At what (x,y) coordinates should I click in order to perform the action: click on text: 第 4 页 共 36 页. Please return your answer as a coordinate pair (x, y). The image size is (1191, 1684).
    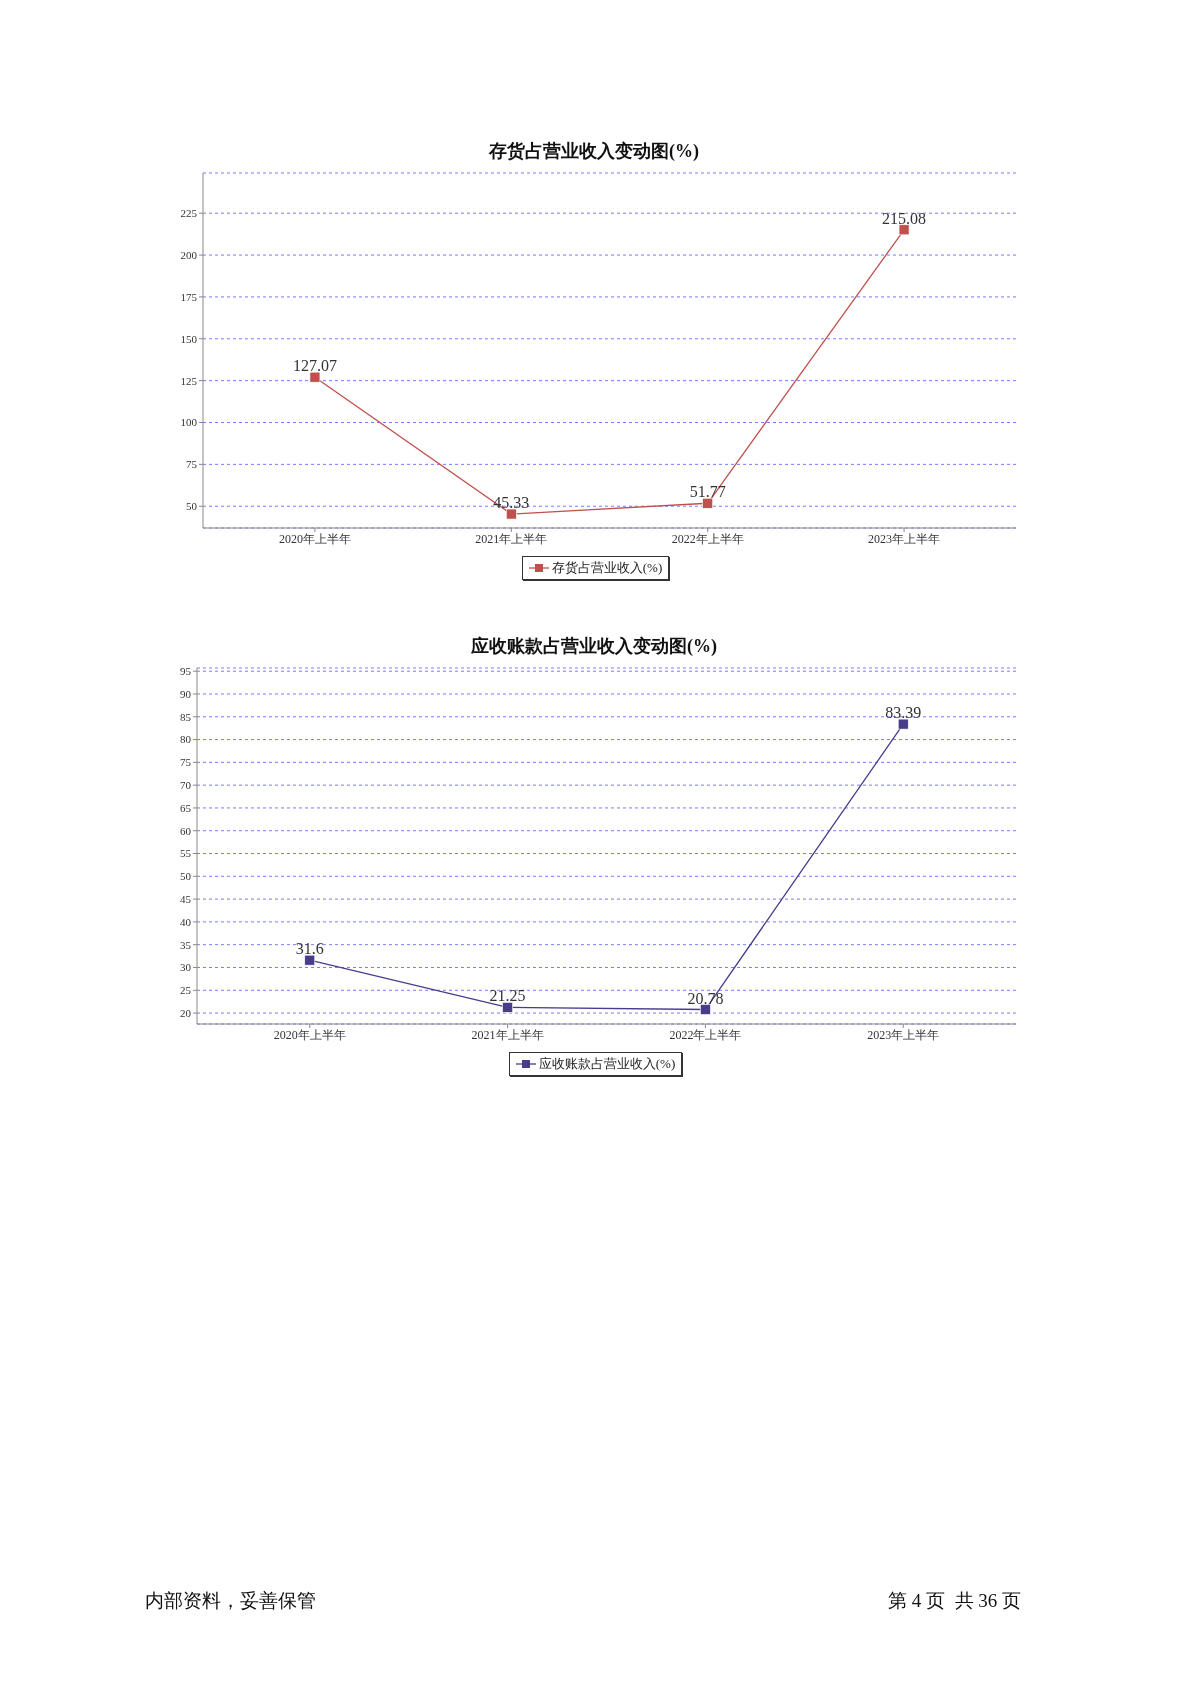
    Looking at the image, I should click on (954, 1601).